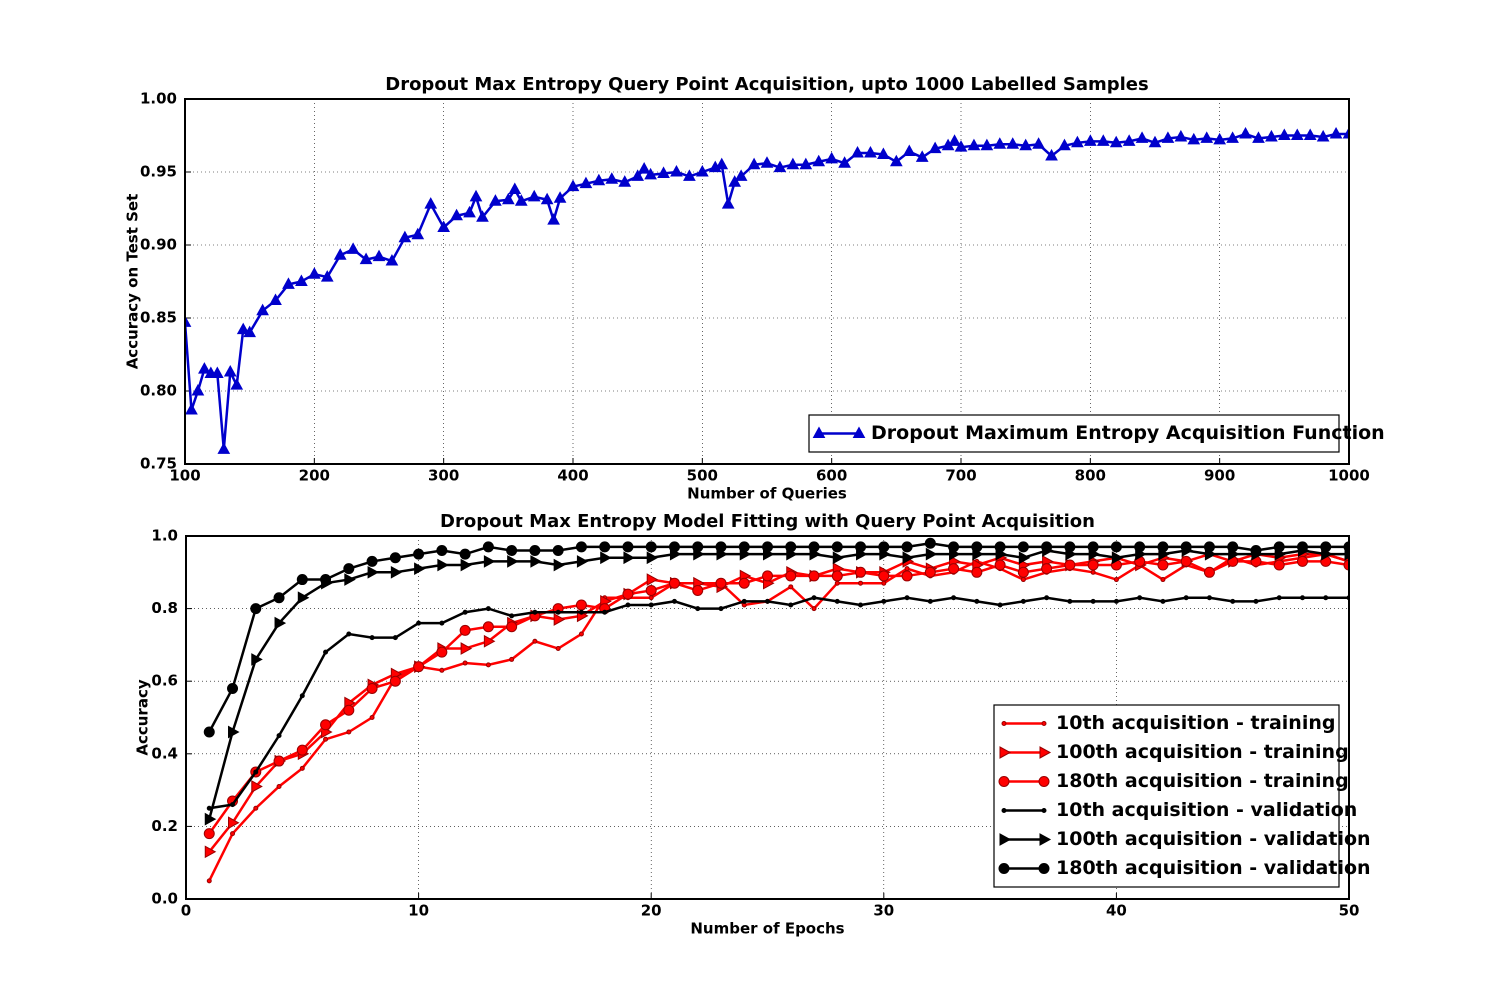 This screenshot has width=1500, height=1000. Describe the element at coordinates (164, 681) in the screenshot. I see `y-tick-label: 0.6` at that location.